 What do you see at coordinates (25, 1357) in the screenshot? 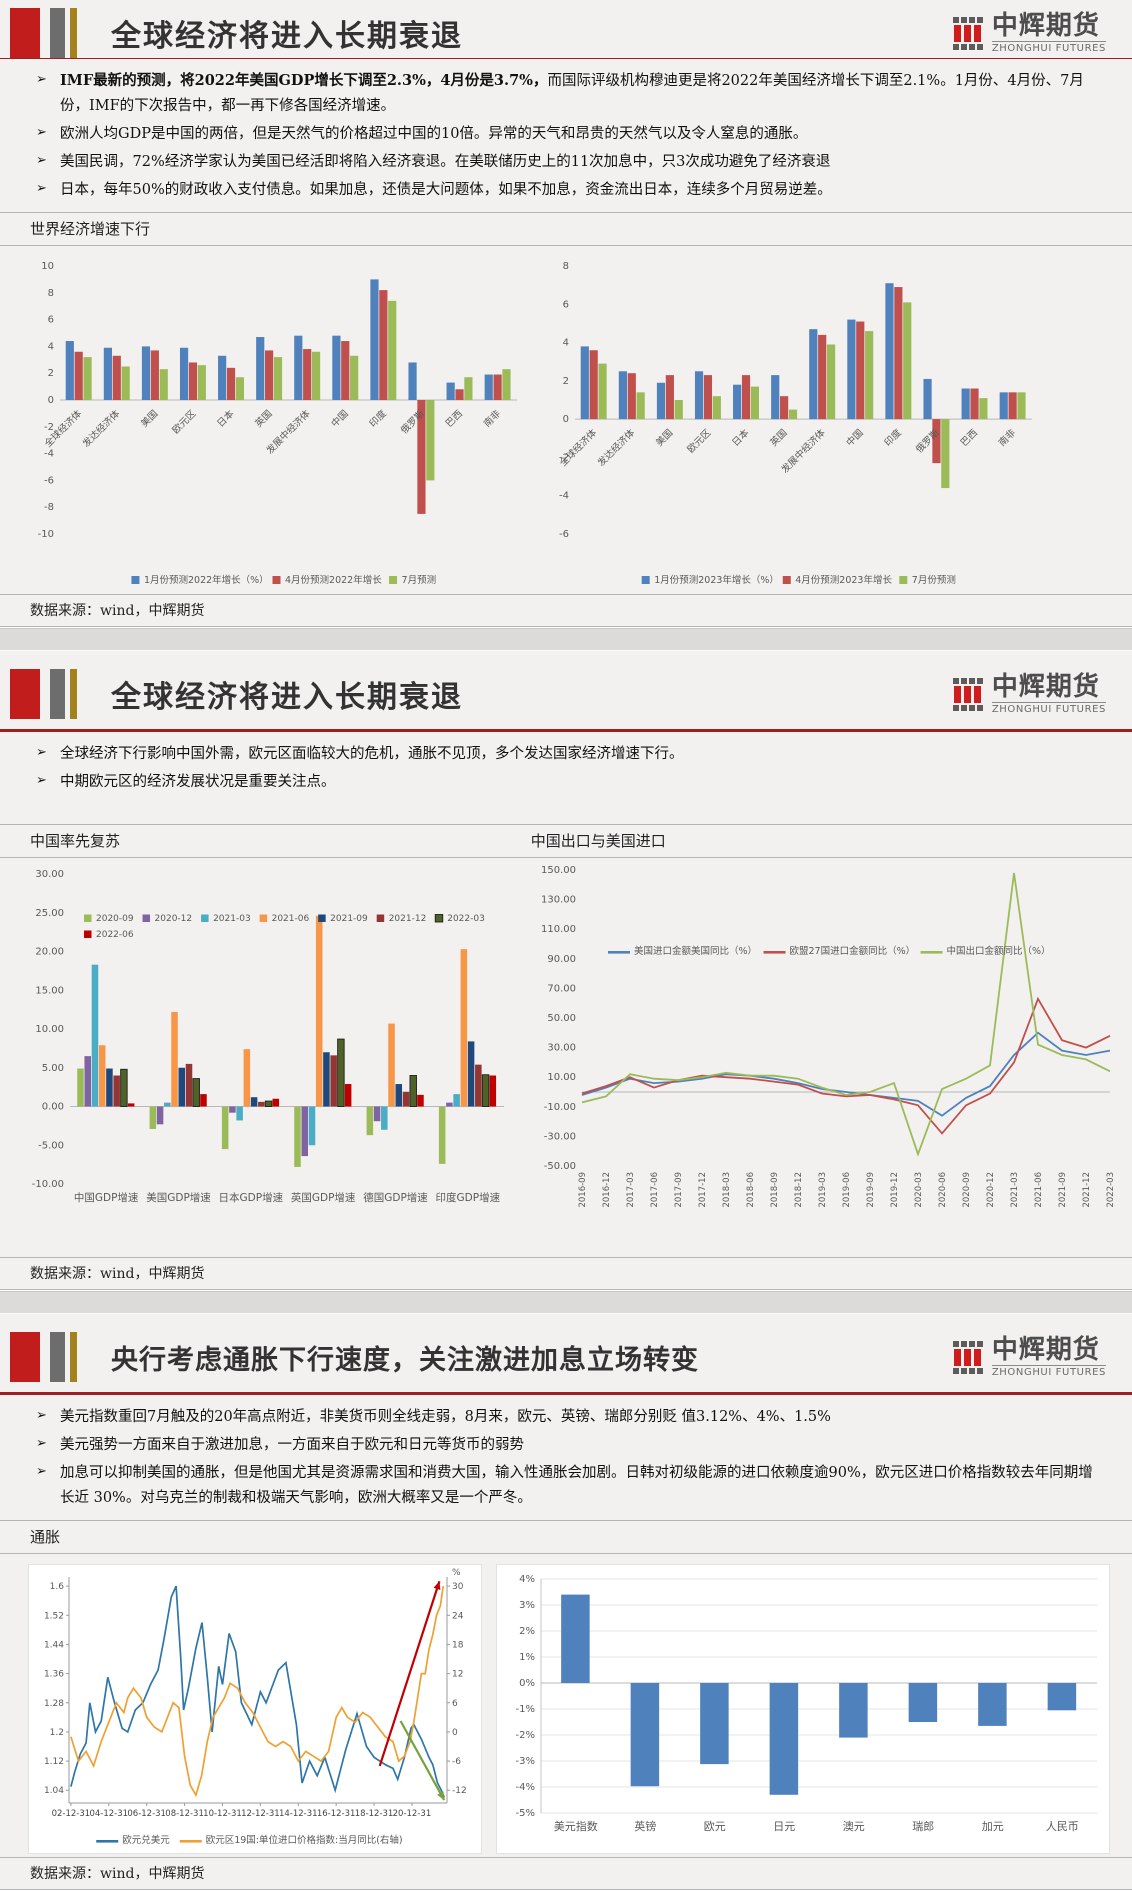
I see `red-block` at bounding box center [25, 1357].